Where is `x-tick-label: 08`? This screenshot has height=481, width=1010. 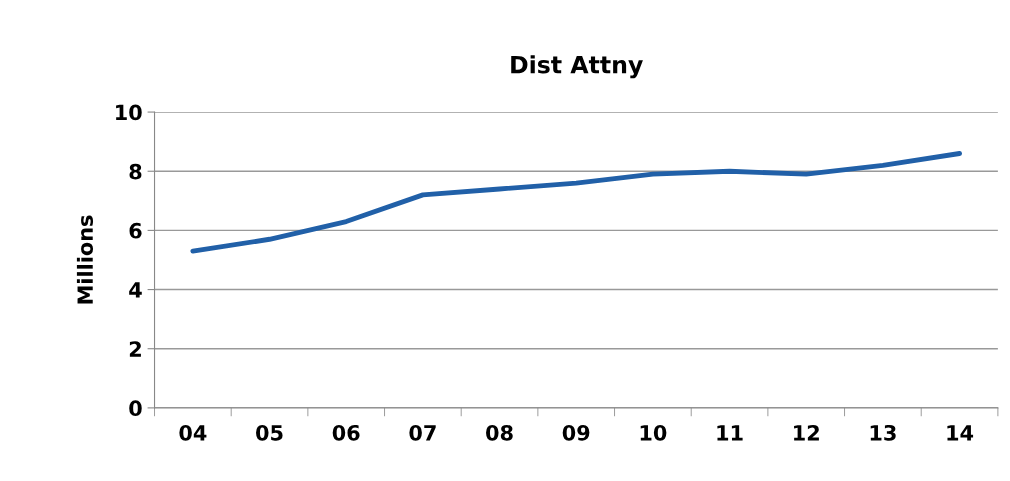
x-tick-label: 08 is located at coordinates (499, 432).